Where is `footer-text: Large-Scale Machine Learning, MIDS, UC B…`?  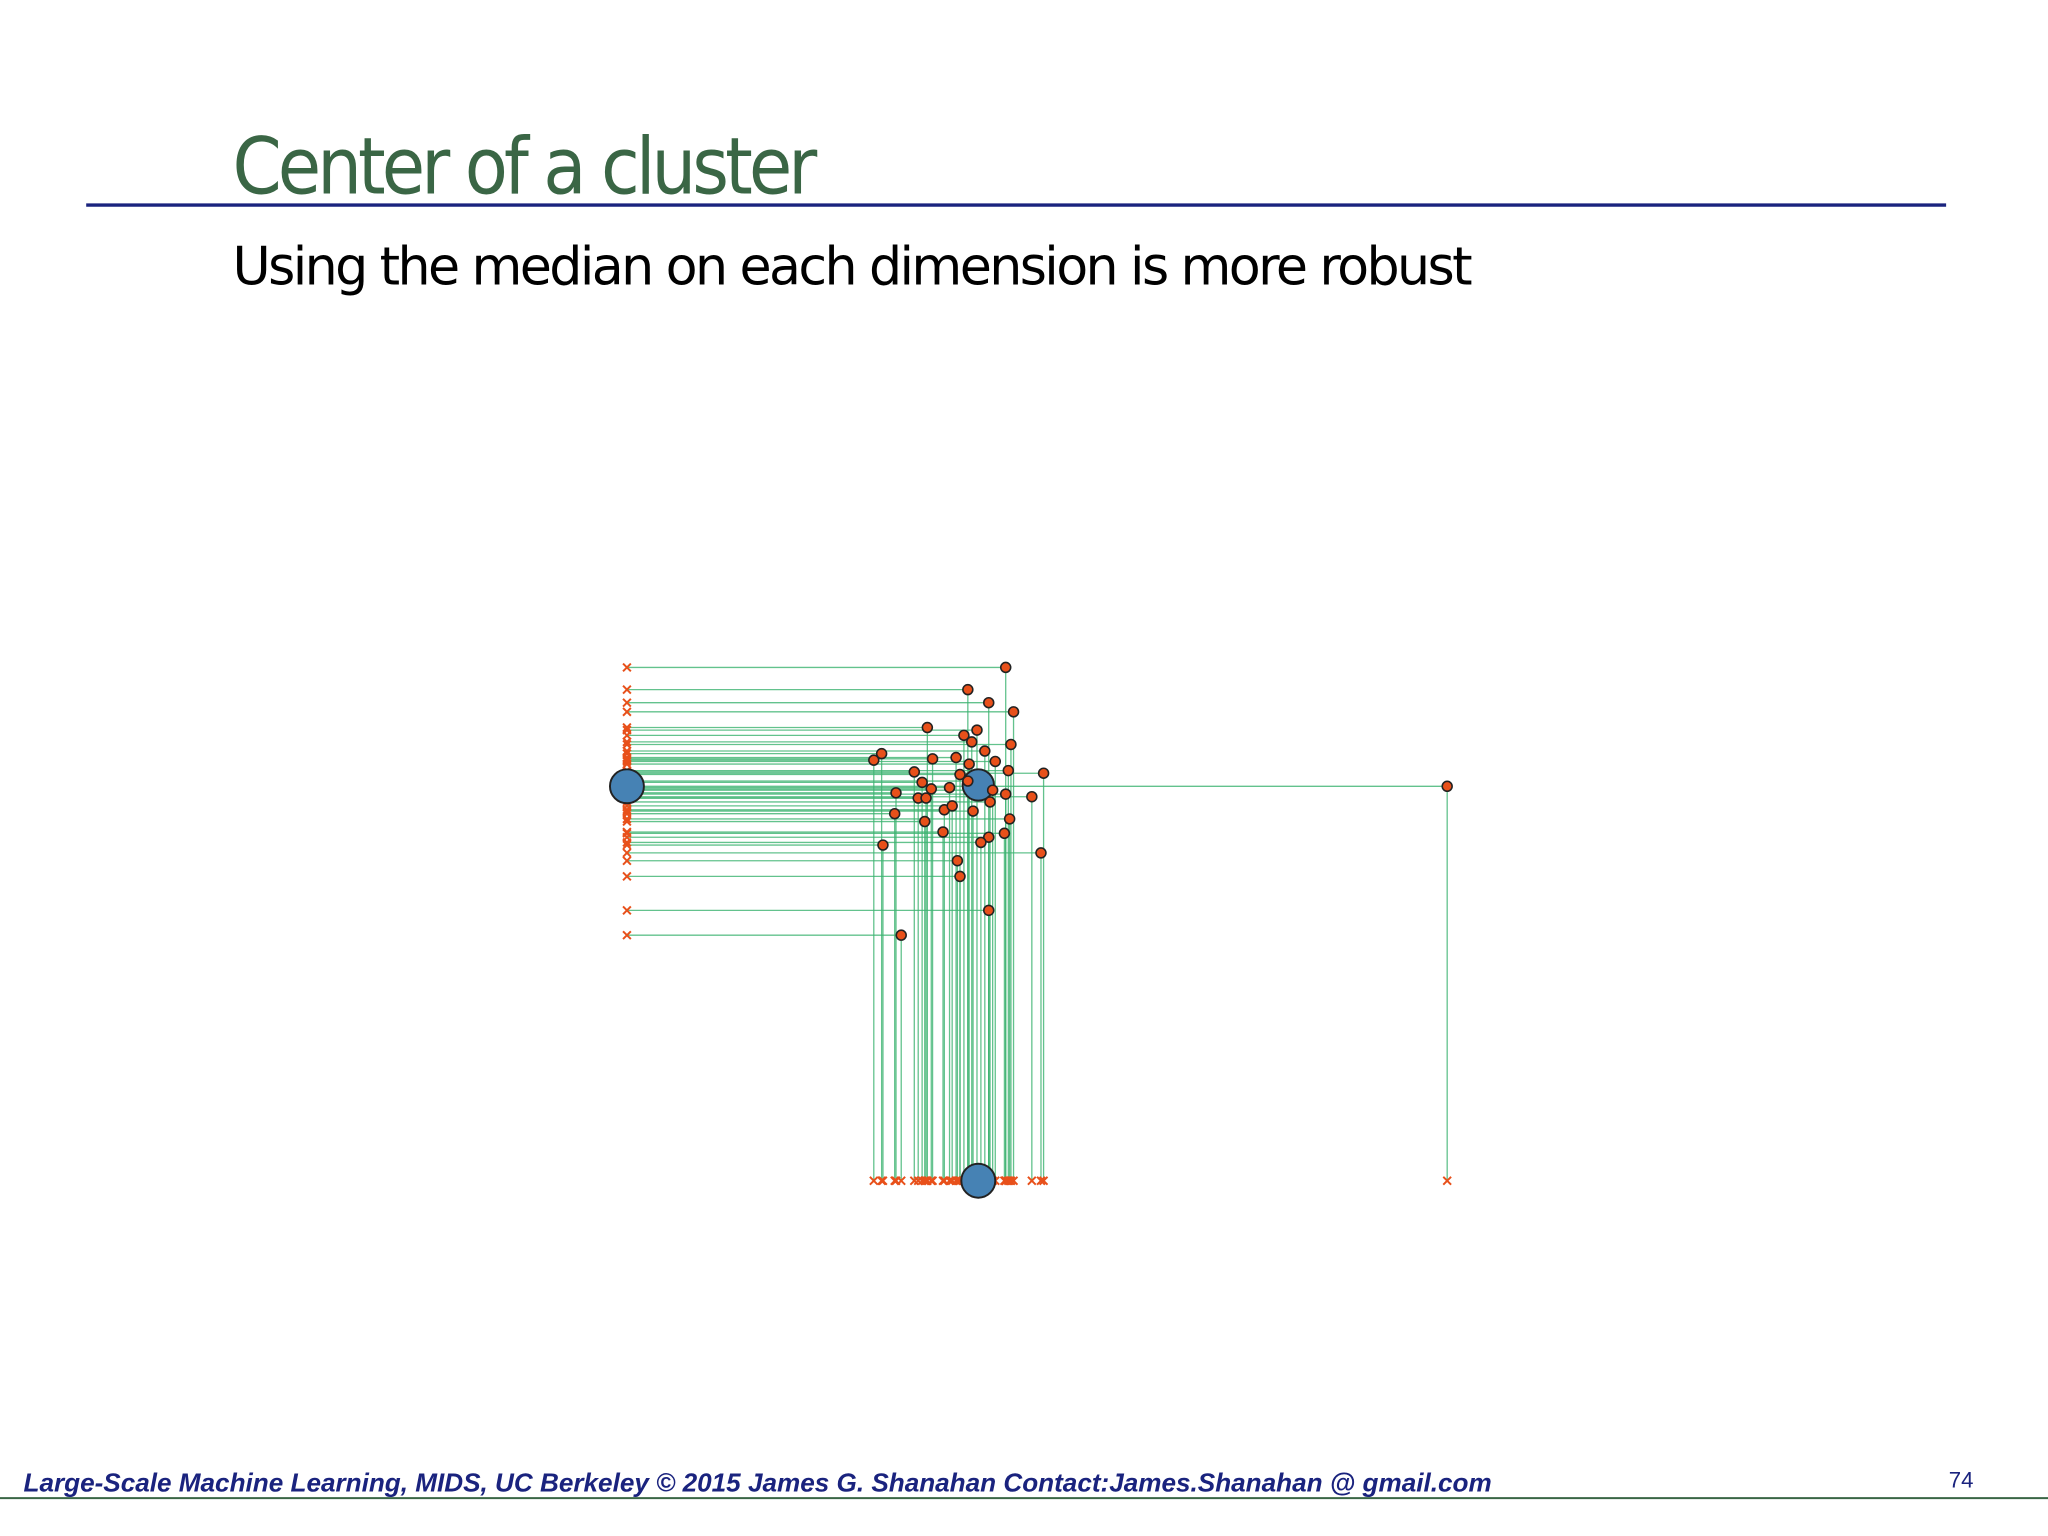 footer-text: Large-Scale Machine Learning, MIDS, UC B… is located at coordinates (758, 1483).